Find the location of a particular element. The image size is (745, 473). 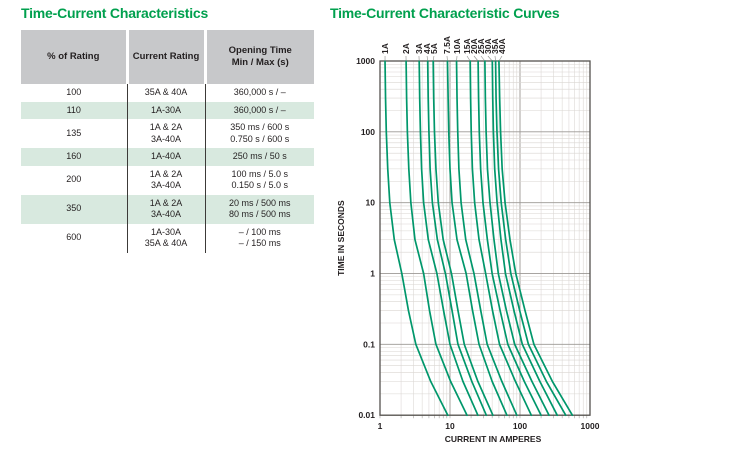

curve-label-7.5A: 7.5A is located at coordinates (447, 45).